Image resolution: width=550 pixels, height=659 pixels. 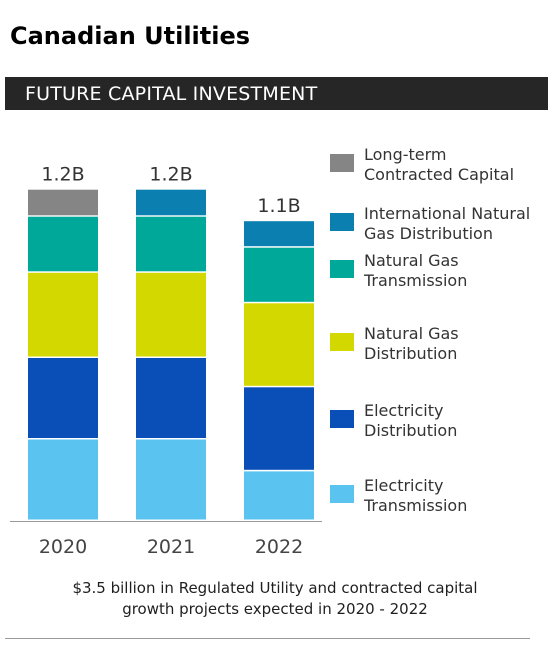 What do you see at coordinates (62, 175) in the screenshot?
I see `total-label-2020: 1.2B` at bounding box center [62, 175].